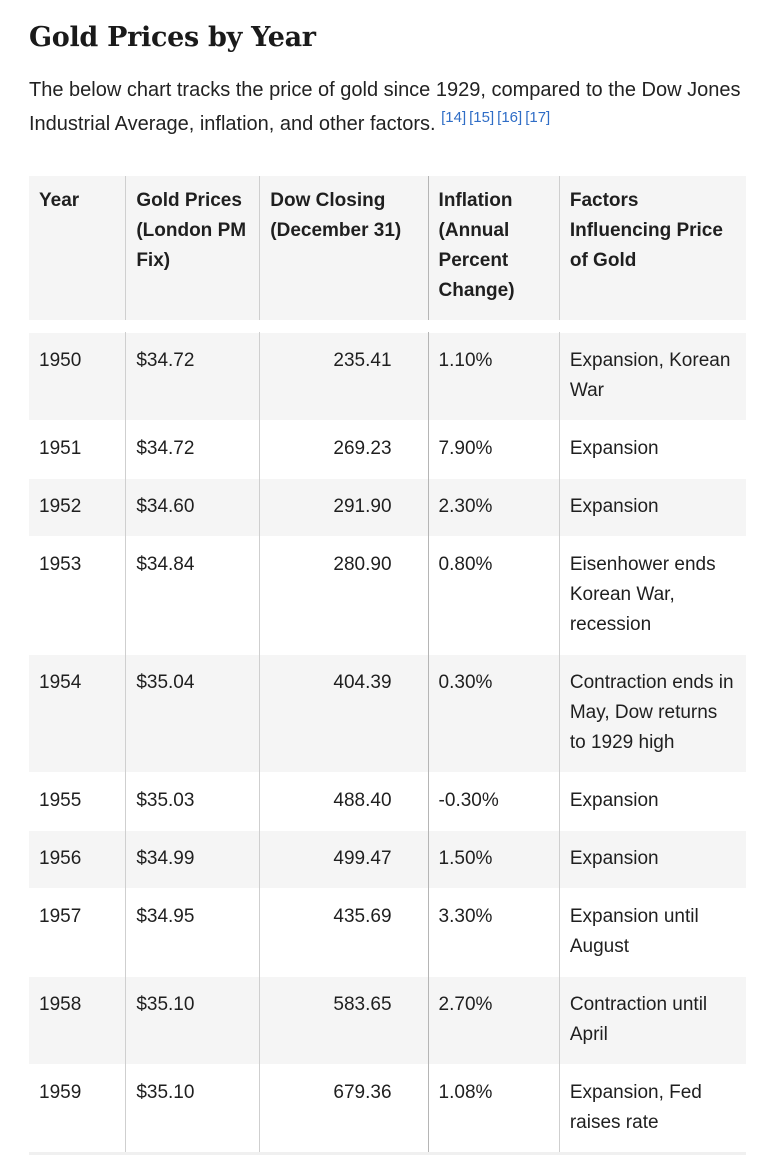 The image size is (773, 1155). What do you see at coordinates (482, 118) in the screenshot?
I see `reference-link-15: [15]` at bounding box center [482, 118].